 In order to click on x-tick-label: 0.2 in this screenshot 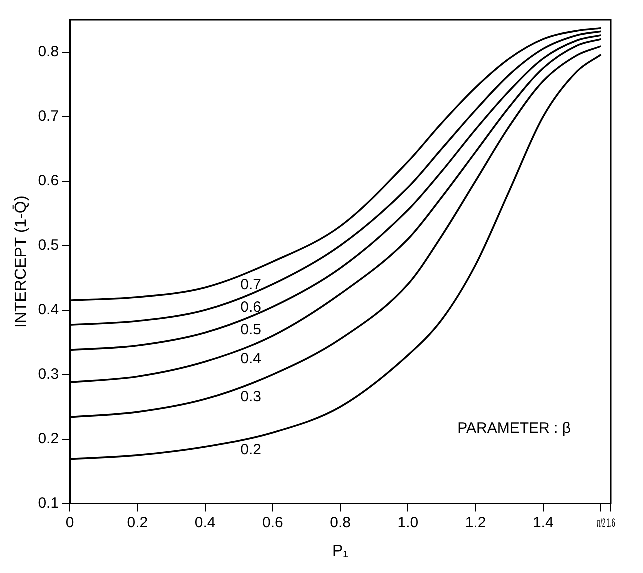, I will do `click(137, 523)`.